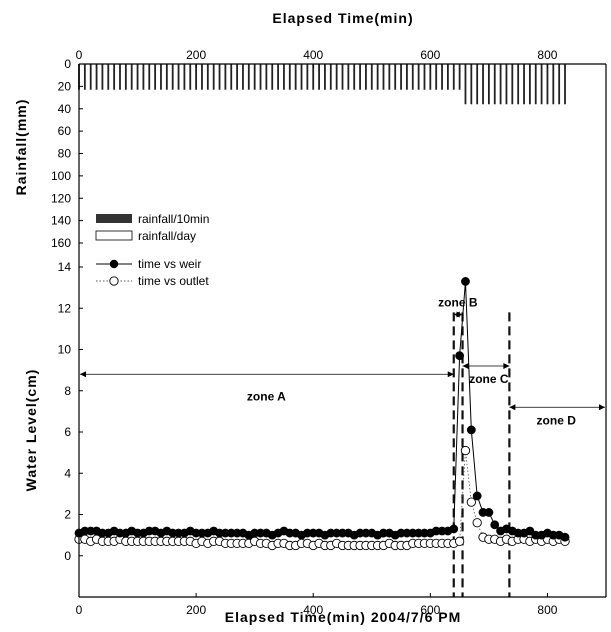  Describe the element at coordinates (196, 55) in the screenshot. I see `top-x-tick-label: 200` at that location.